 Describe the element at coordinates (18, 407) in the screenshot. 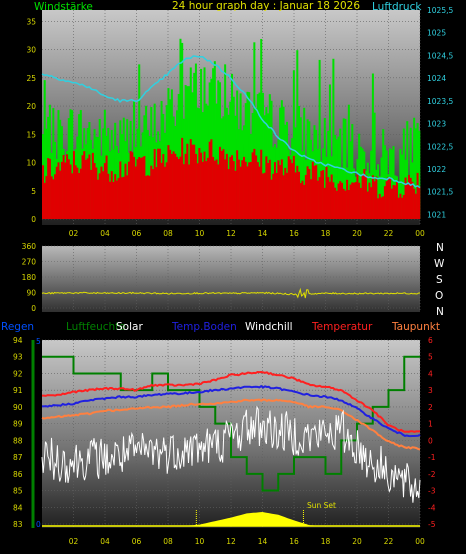

I see `humidity-tick-label: 90` at that location.